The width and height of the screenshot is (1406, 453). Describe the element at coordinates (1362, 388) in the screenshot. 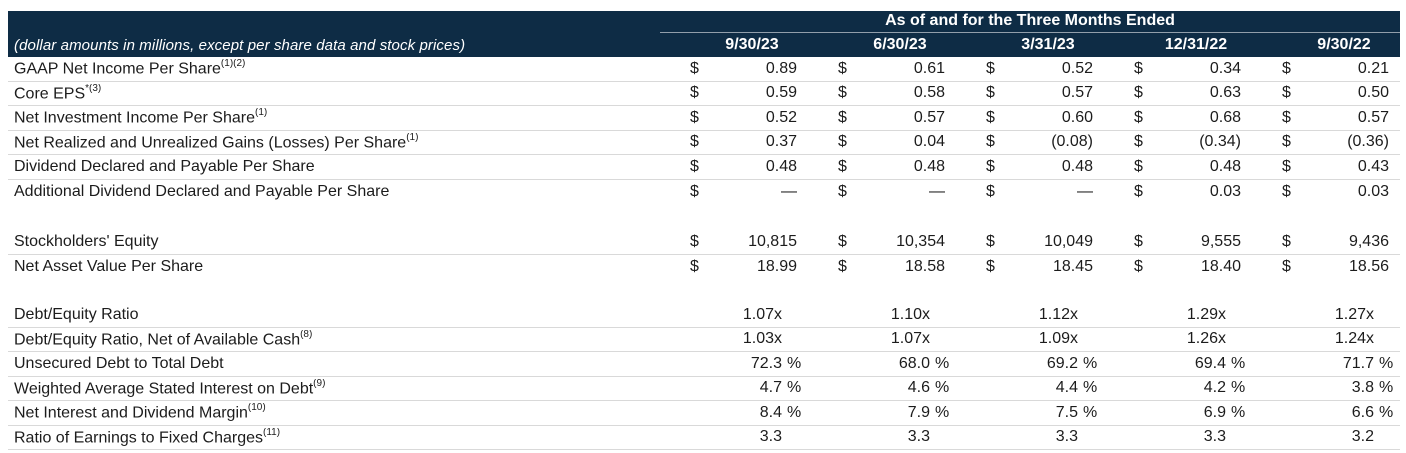

I see `cell-value: 3.8` at that location.